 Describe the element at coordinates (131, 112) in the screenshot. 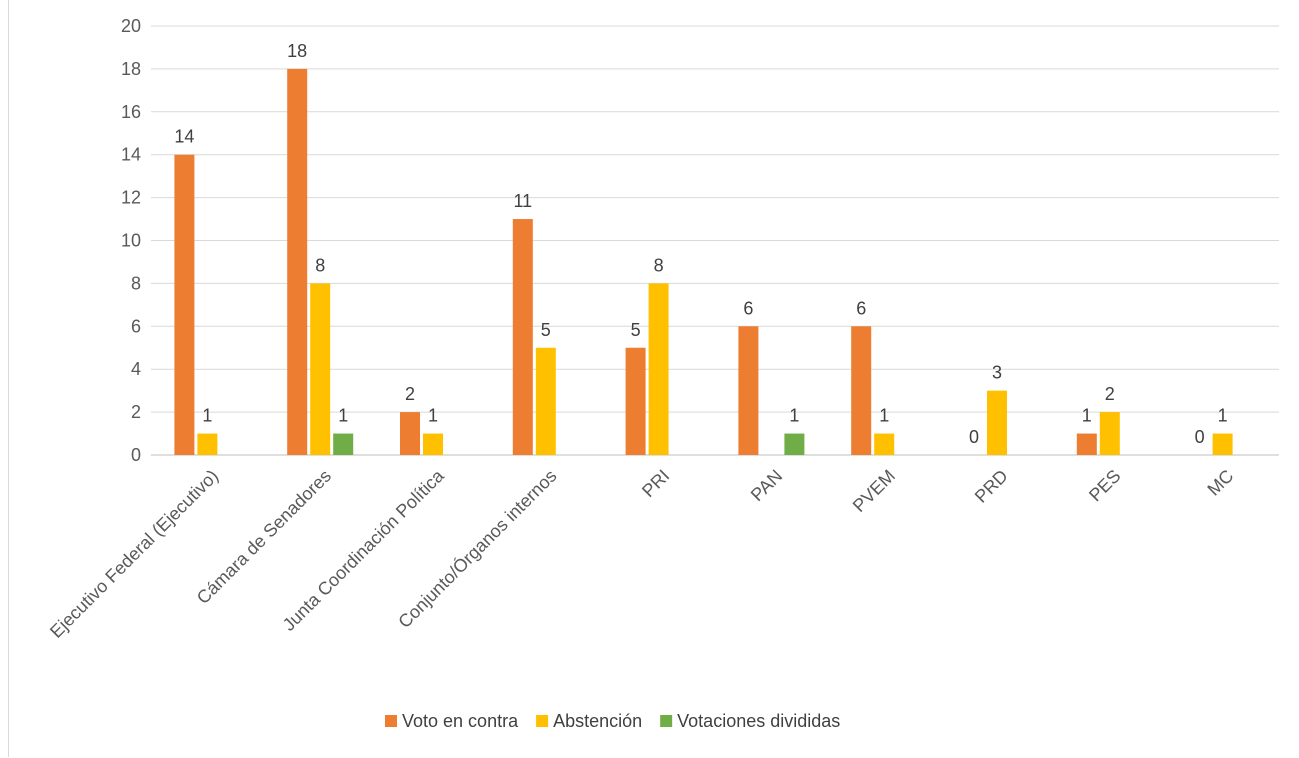

I see `y-tick-label: 16` at that location.